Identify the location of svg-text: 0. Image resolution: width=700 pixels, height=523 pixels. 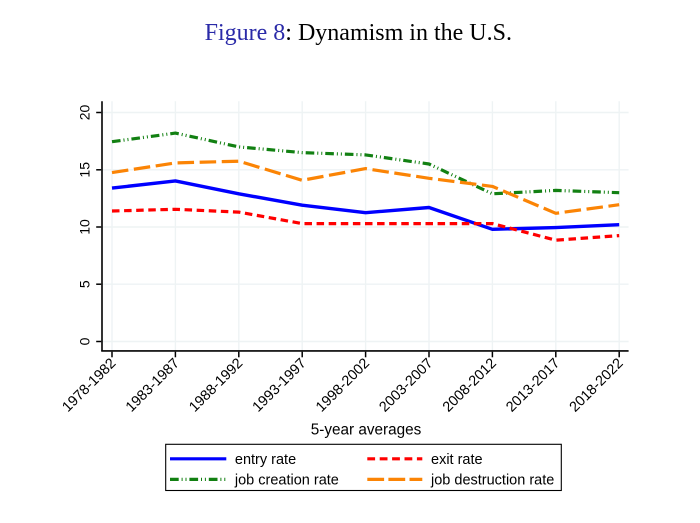
(85, 341).